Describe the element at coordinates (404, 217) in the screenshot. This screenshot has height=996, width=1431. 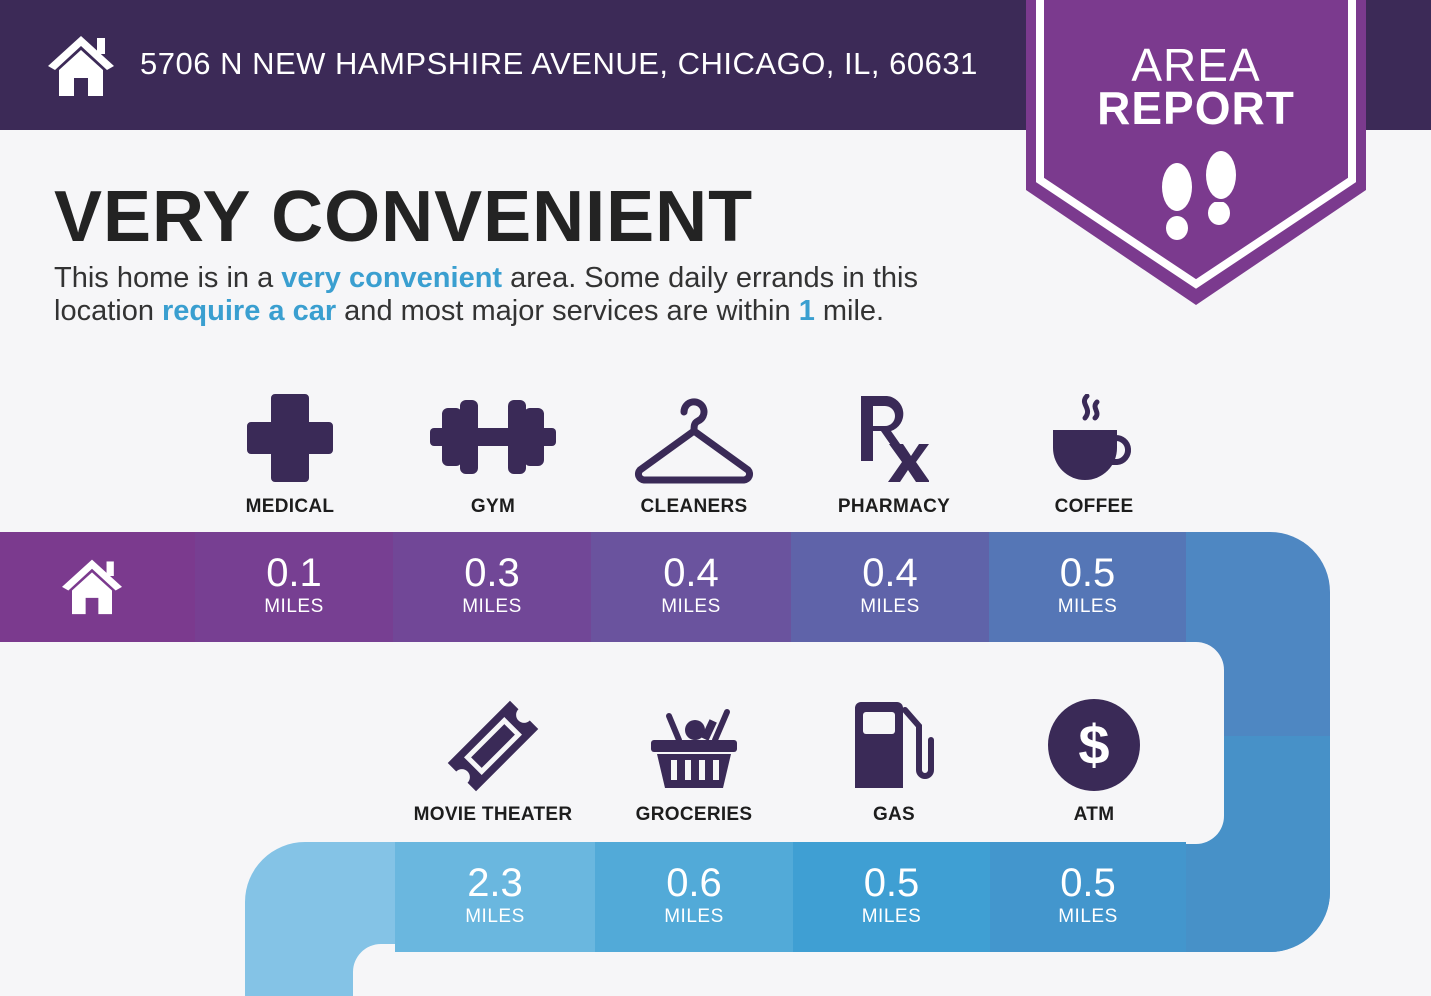
I see `page-title: VERY CONVENIENT` at that location.